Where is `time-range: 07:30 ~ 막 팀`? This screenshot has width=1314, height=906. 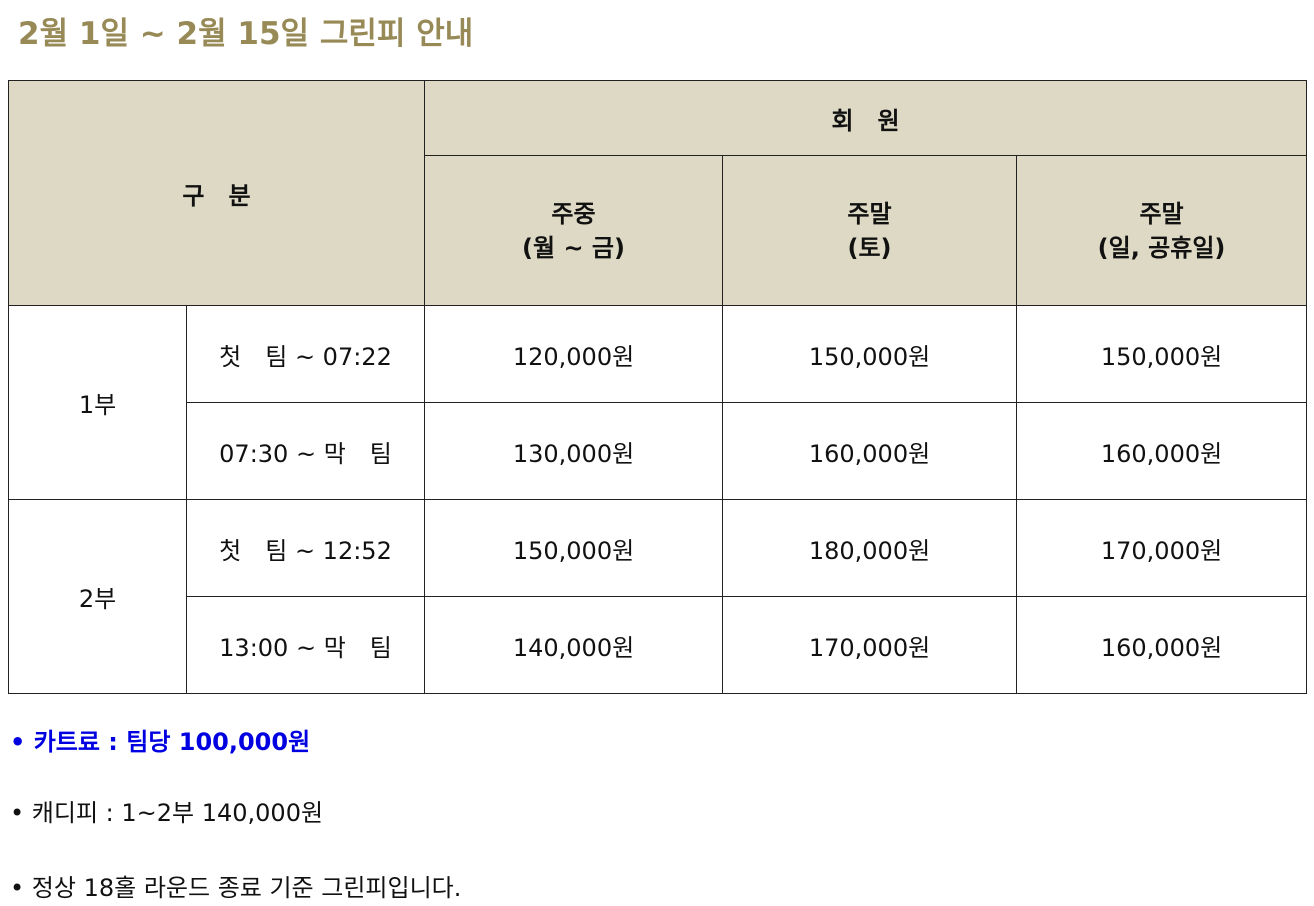 time-range: 07:30 ~ 막 팀 is located at coordinates (305, 451).